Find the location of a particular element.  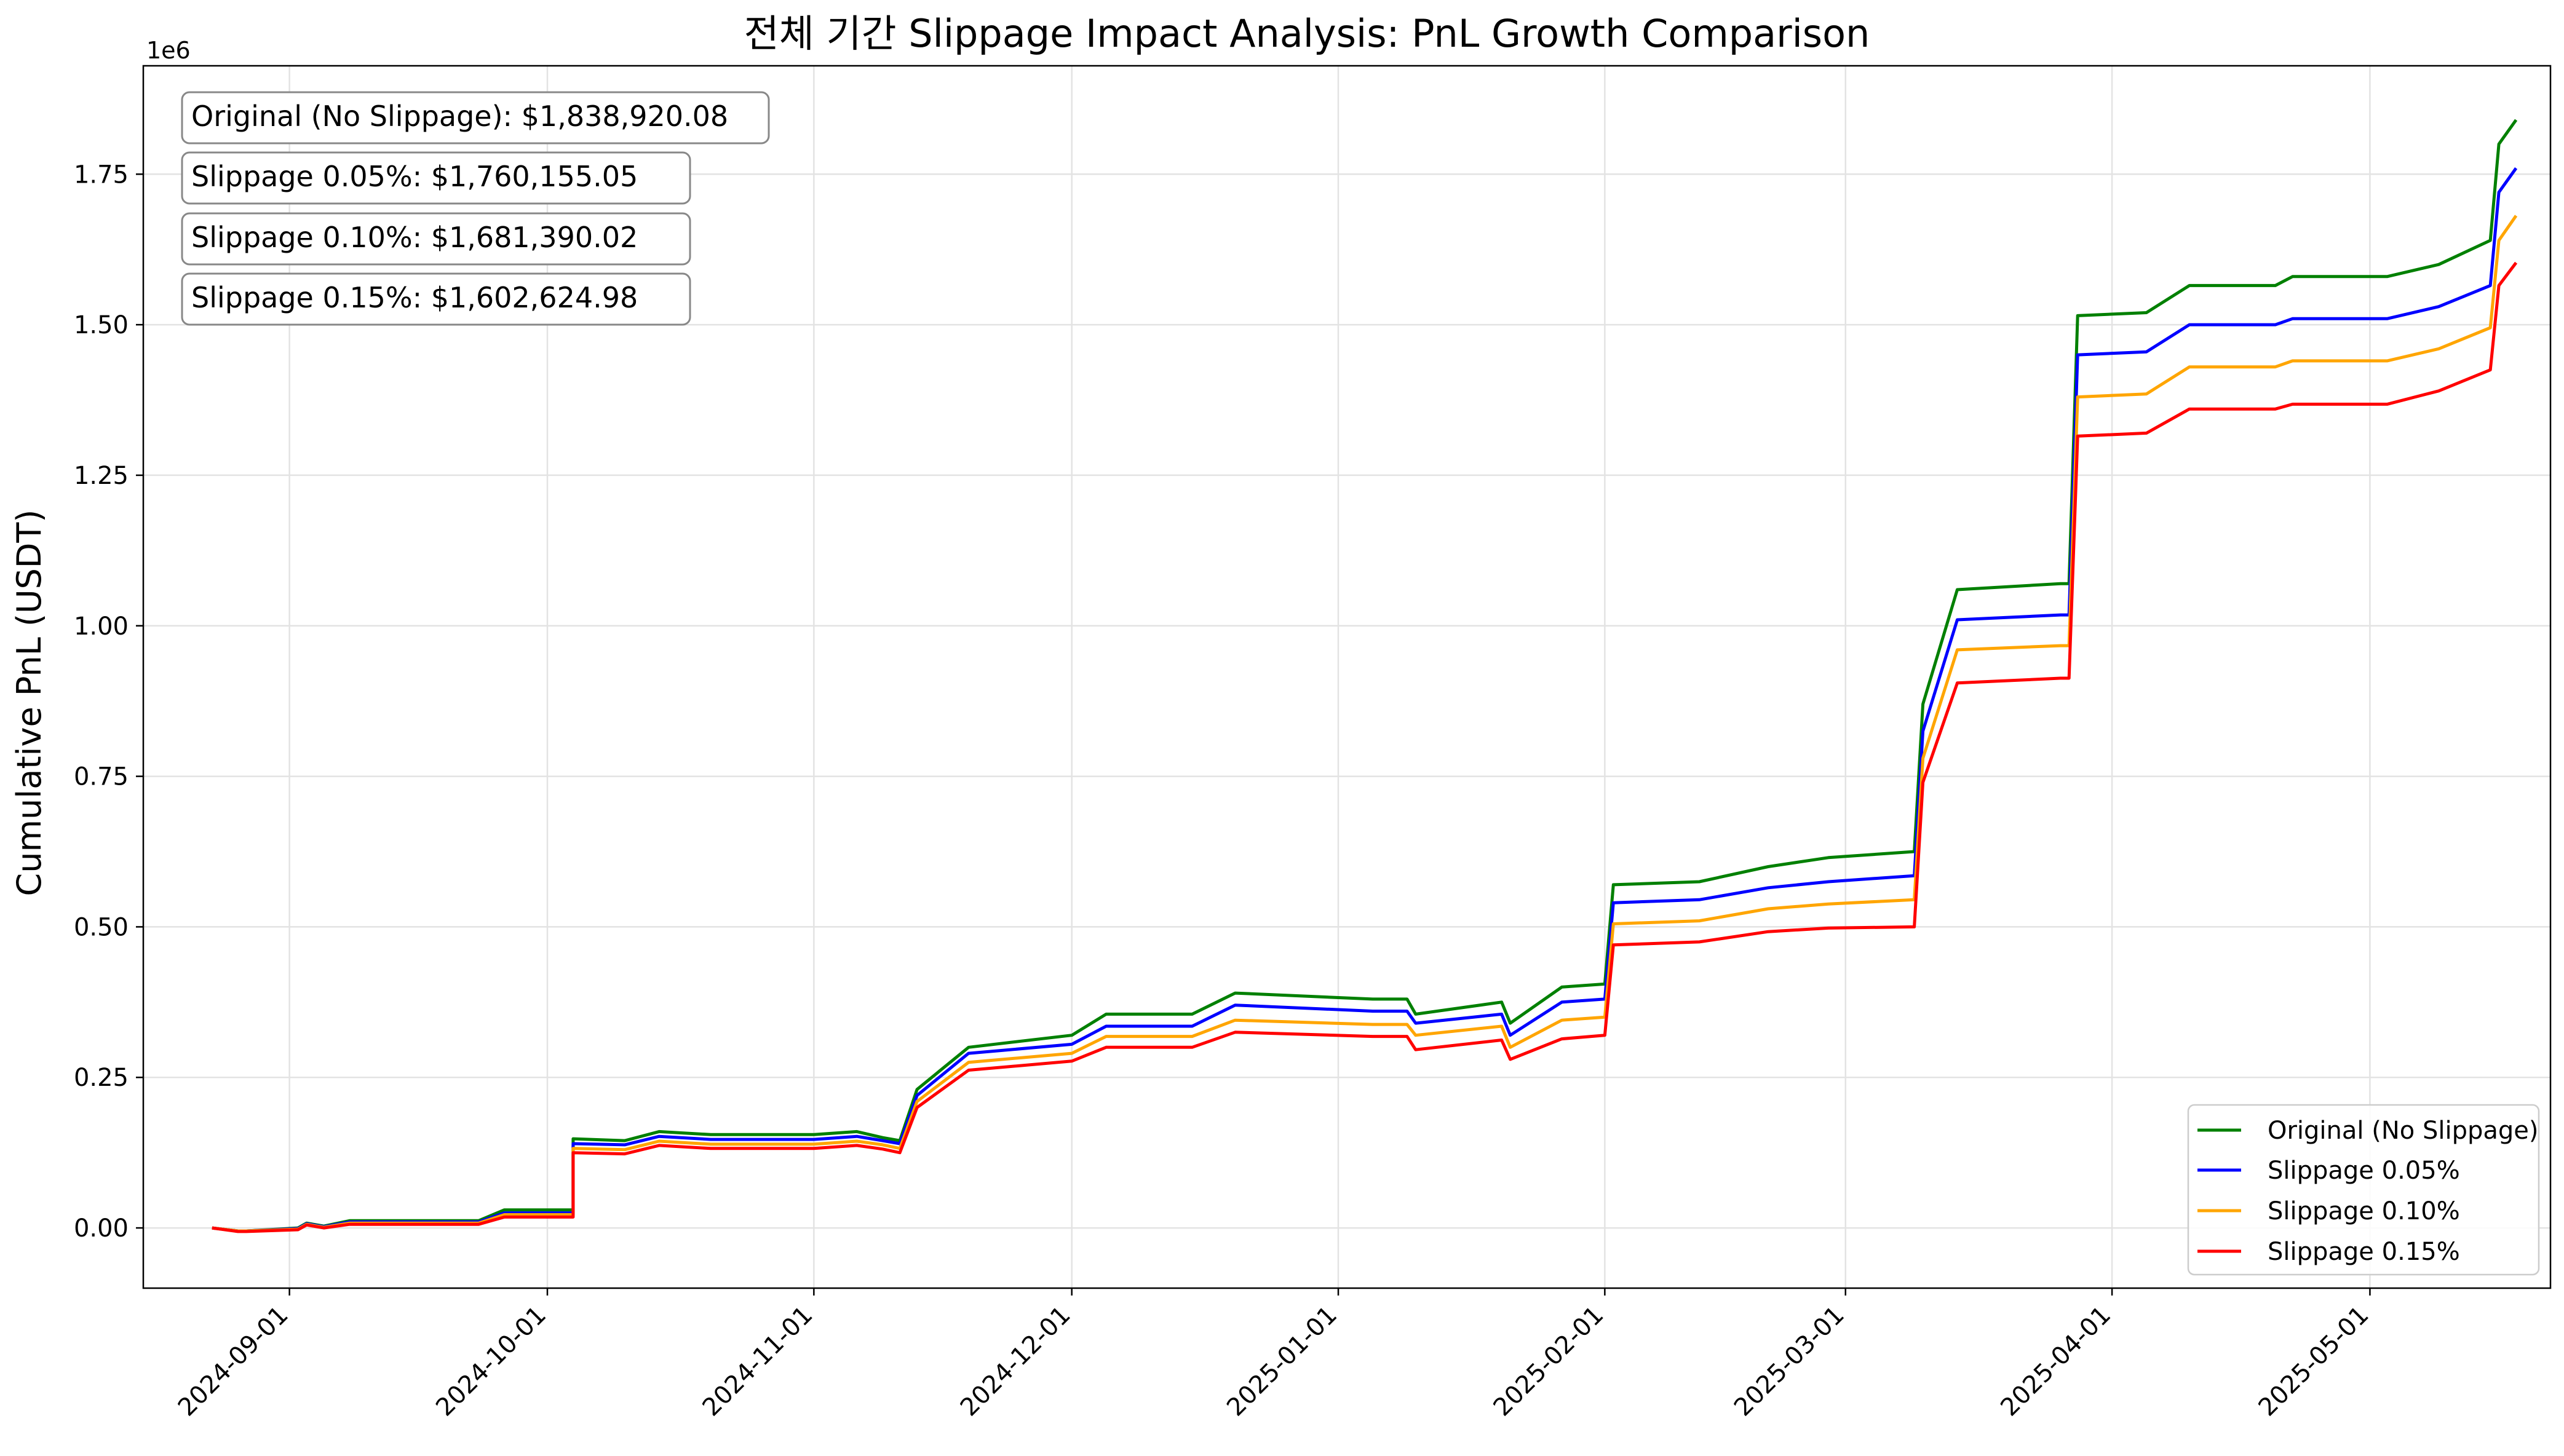

y-tick-label: 1.25 is located at coordinates (101, 476).